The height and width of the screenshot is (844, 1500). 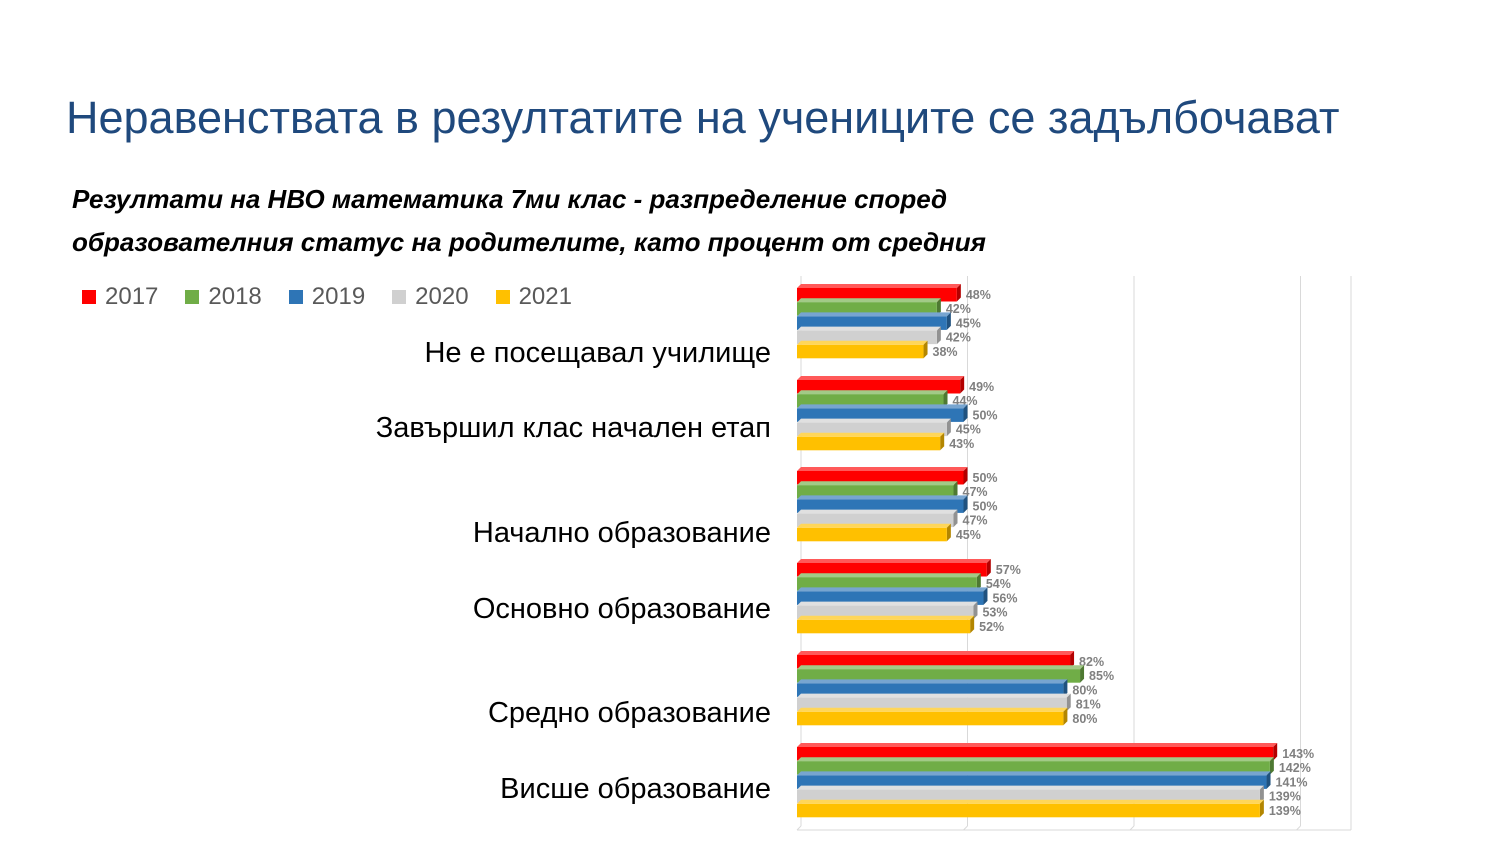 I want to click on data-label: 42%, so click(x=958, y=338).